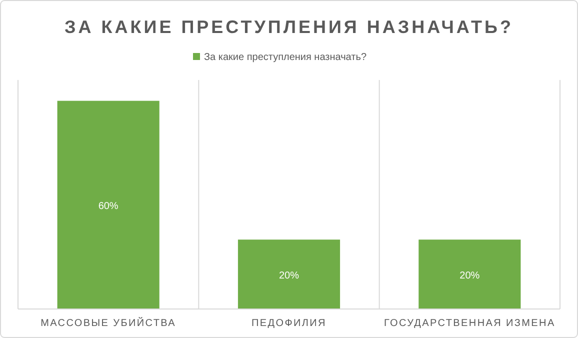  I want to click on x-tick-label: МАССОВЫЕ УБИЙСТВА, so click(108, 322).